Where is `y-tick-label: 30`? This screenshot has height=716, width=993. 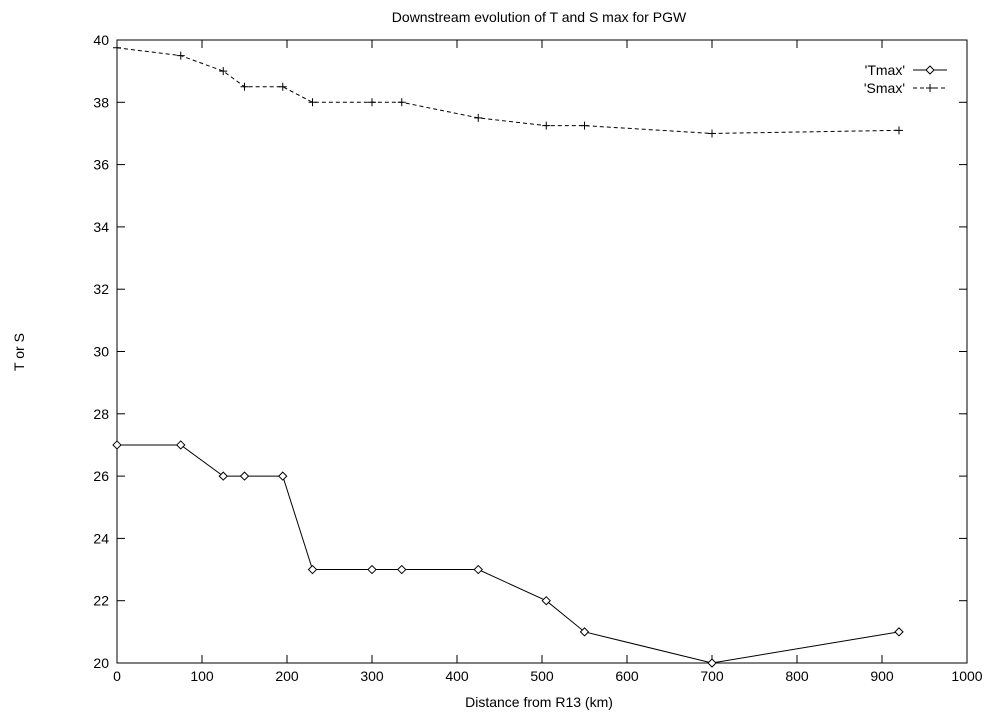
y-tick-label: 30 is located at coordinates (101, 352).